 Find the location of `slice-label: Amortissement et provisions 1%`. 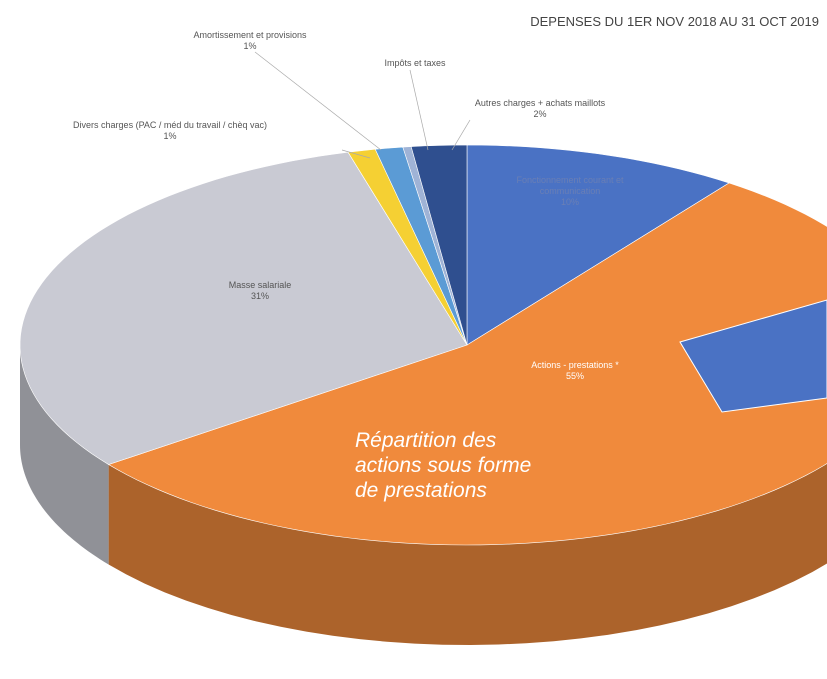

slice-label: Amortissement et provisions 1% is located at coordinates (250, 41).